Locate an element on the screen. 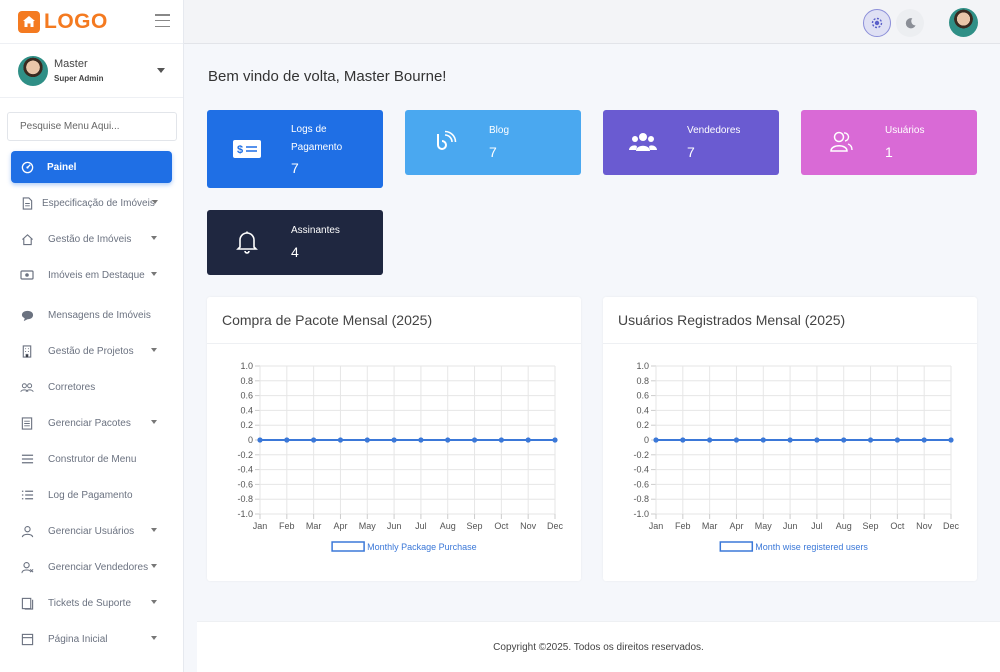 This screenshot has height=672, width=1000. sidebar-item-label: Corretores is located at coordinates (72, 387).